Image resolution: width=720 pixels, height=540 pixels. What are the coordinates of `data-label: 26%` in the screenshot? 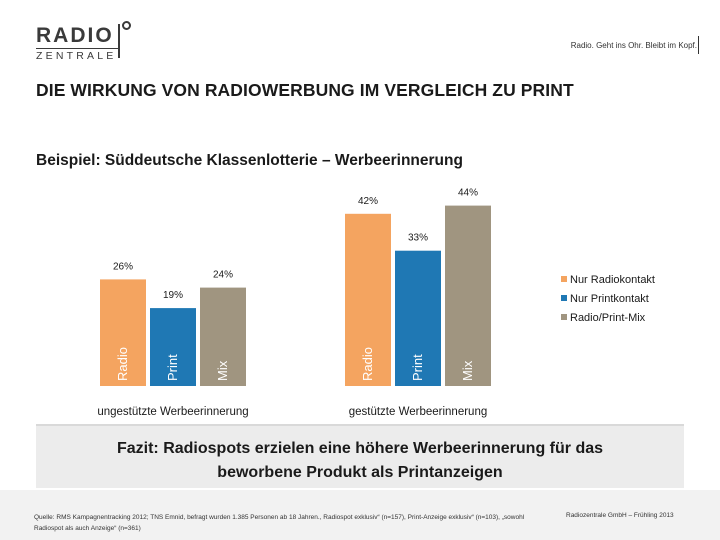 It's located at (123, 266).